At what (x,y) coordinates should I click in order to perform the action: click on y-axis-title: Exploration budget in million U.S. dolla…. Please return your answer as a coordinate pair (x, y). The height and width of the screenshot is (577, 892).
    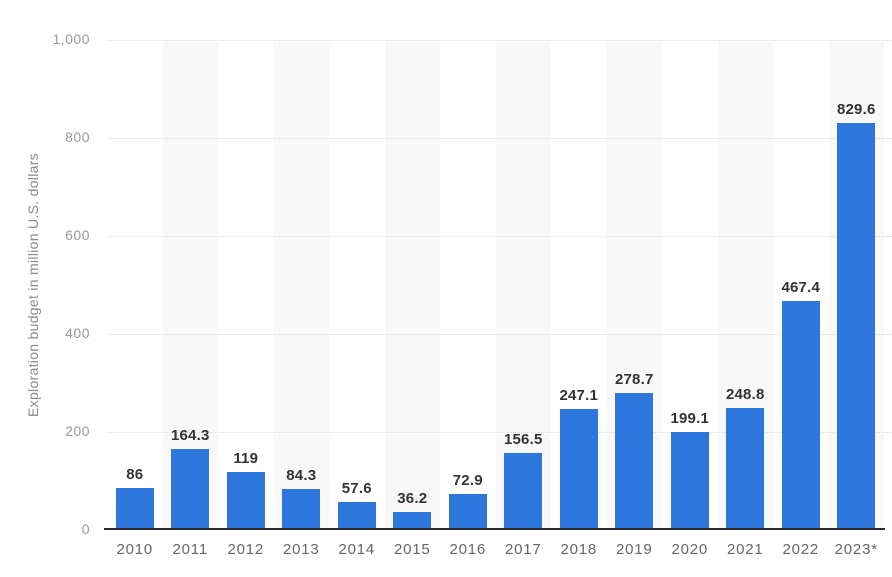
    Looking at the image, I should click on (33, 285).